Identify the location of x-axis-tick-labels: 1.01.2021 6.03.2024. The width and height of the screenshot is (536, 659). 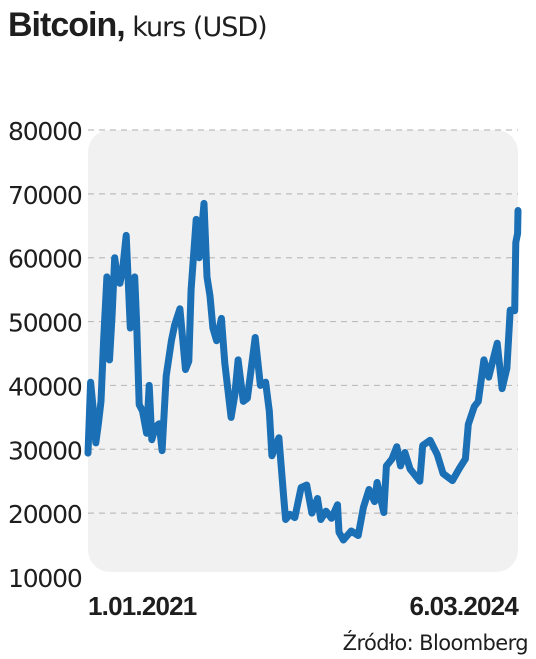
(304, 606).